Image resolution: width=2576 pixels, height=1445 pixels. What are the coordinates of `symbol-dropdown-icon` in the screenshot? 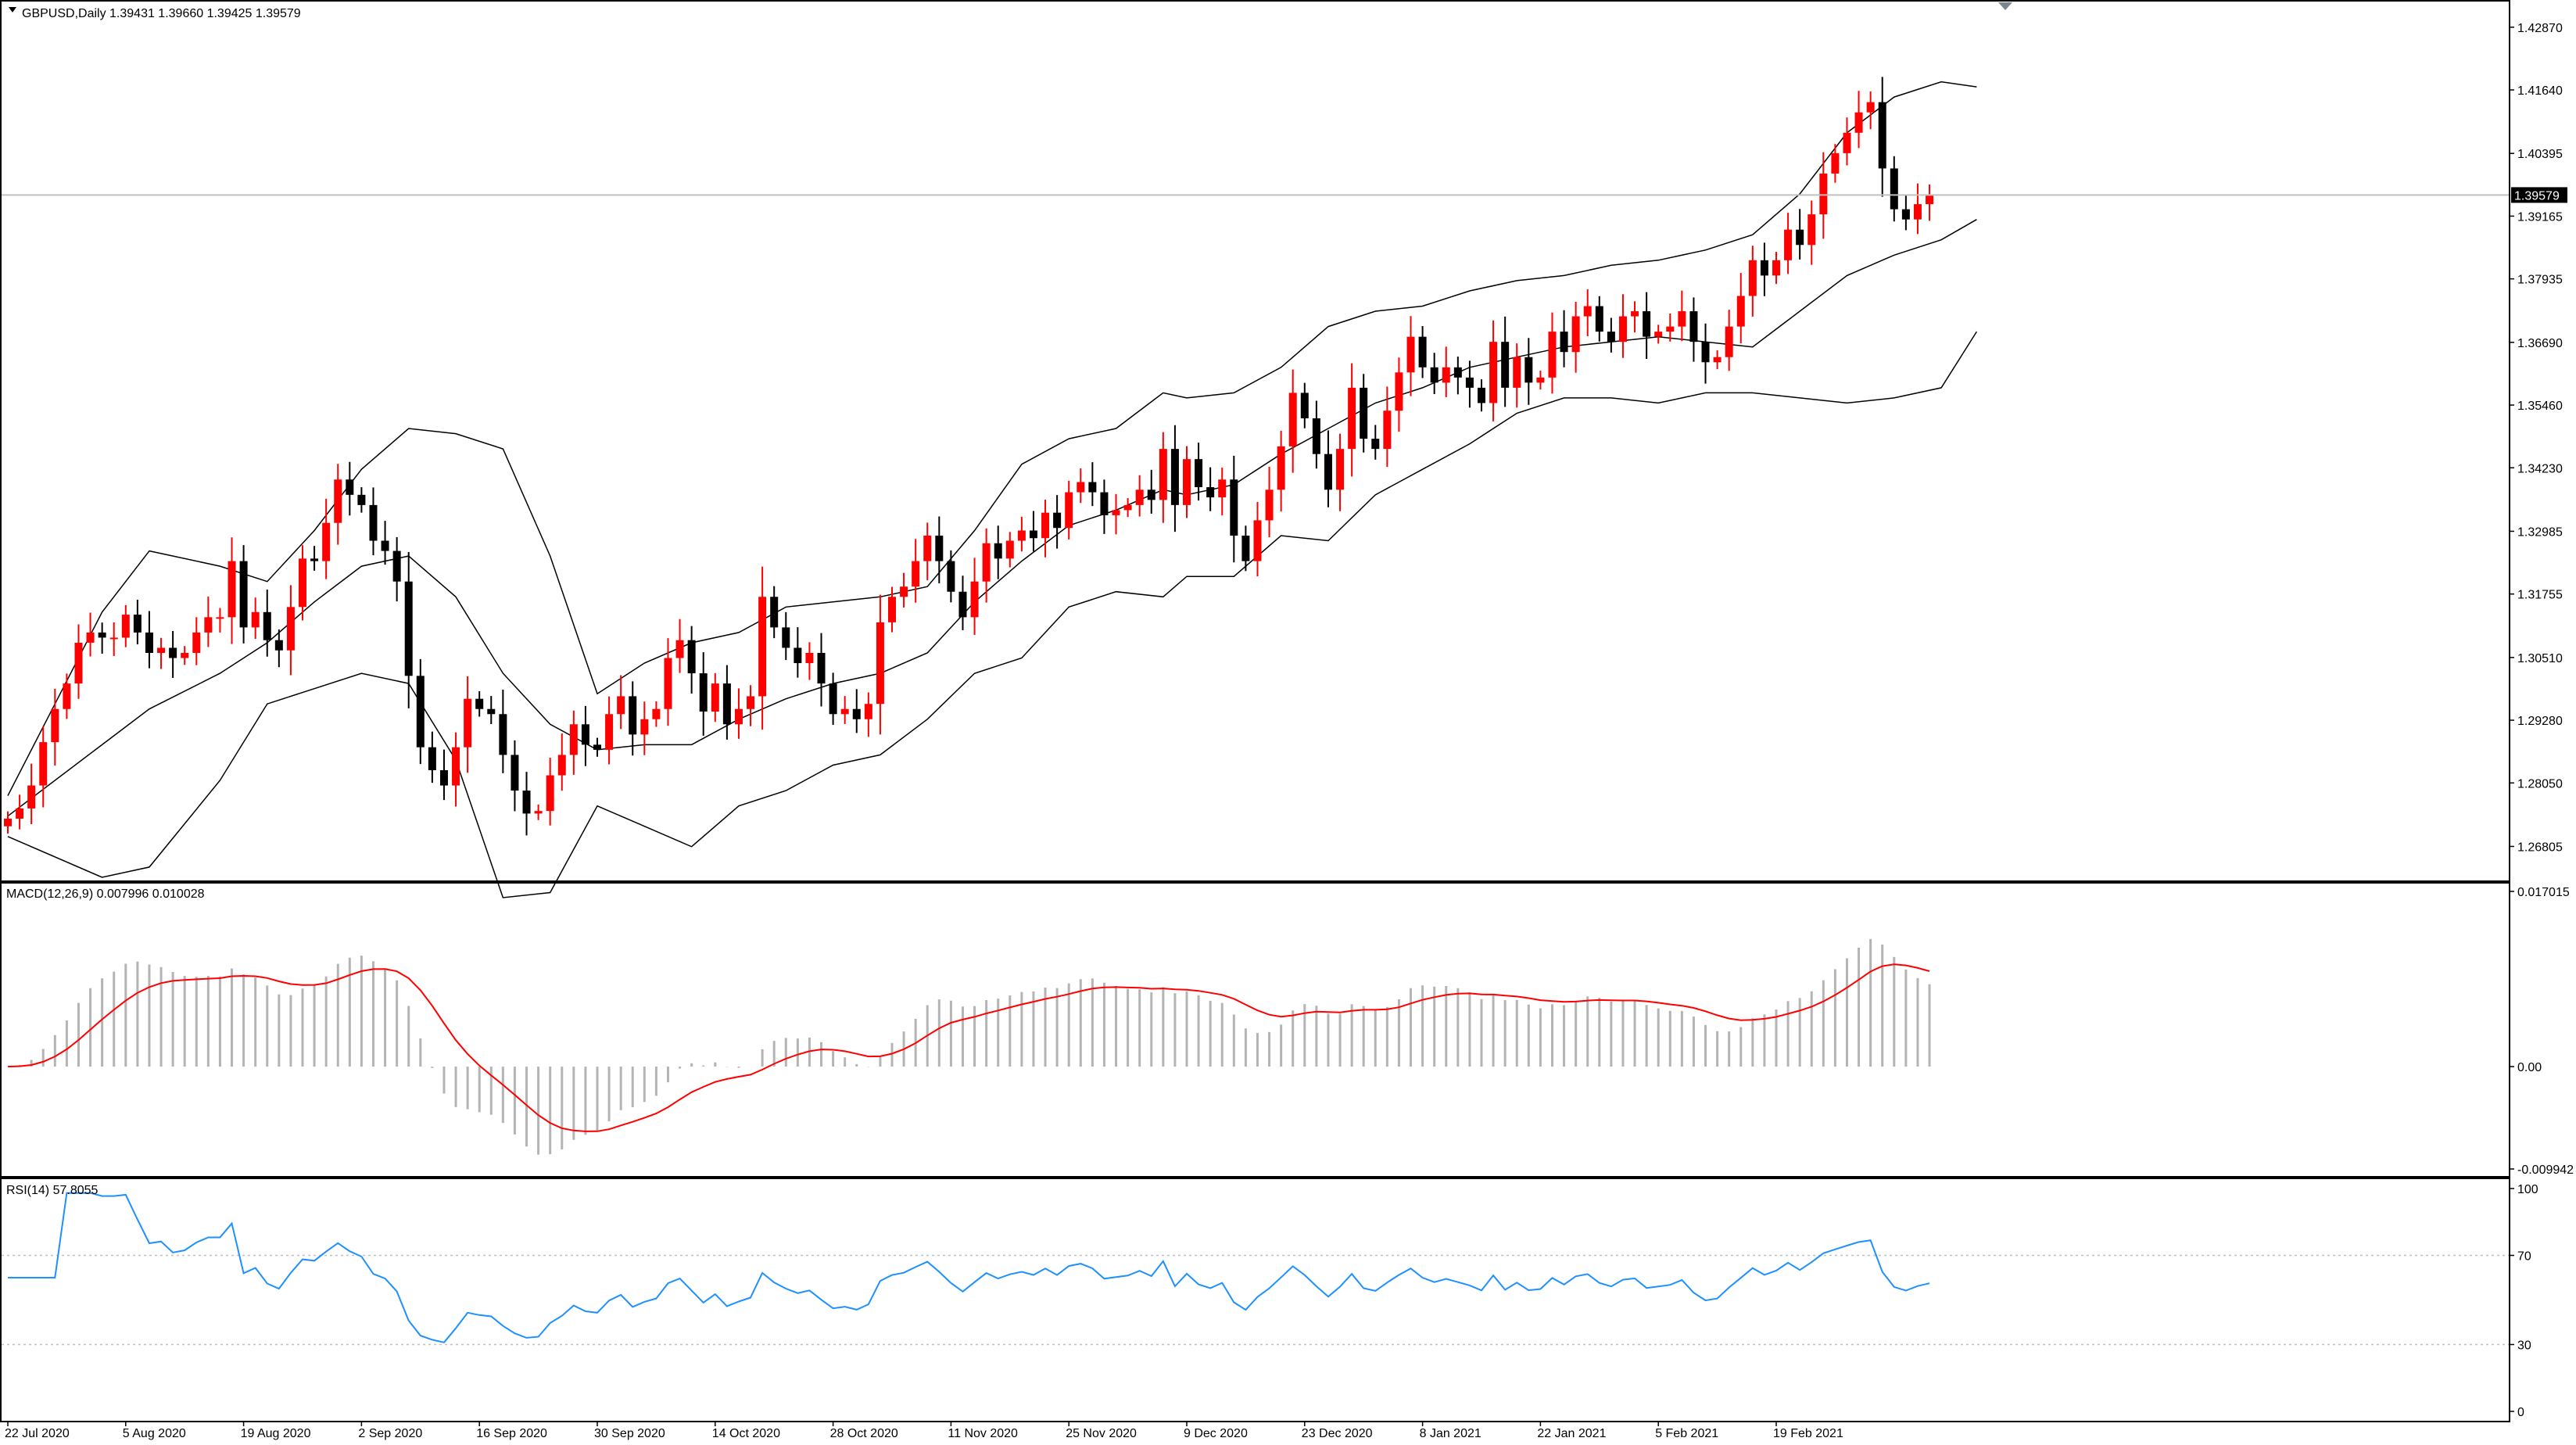 It's located at (12, 10).